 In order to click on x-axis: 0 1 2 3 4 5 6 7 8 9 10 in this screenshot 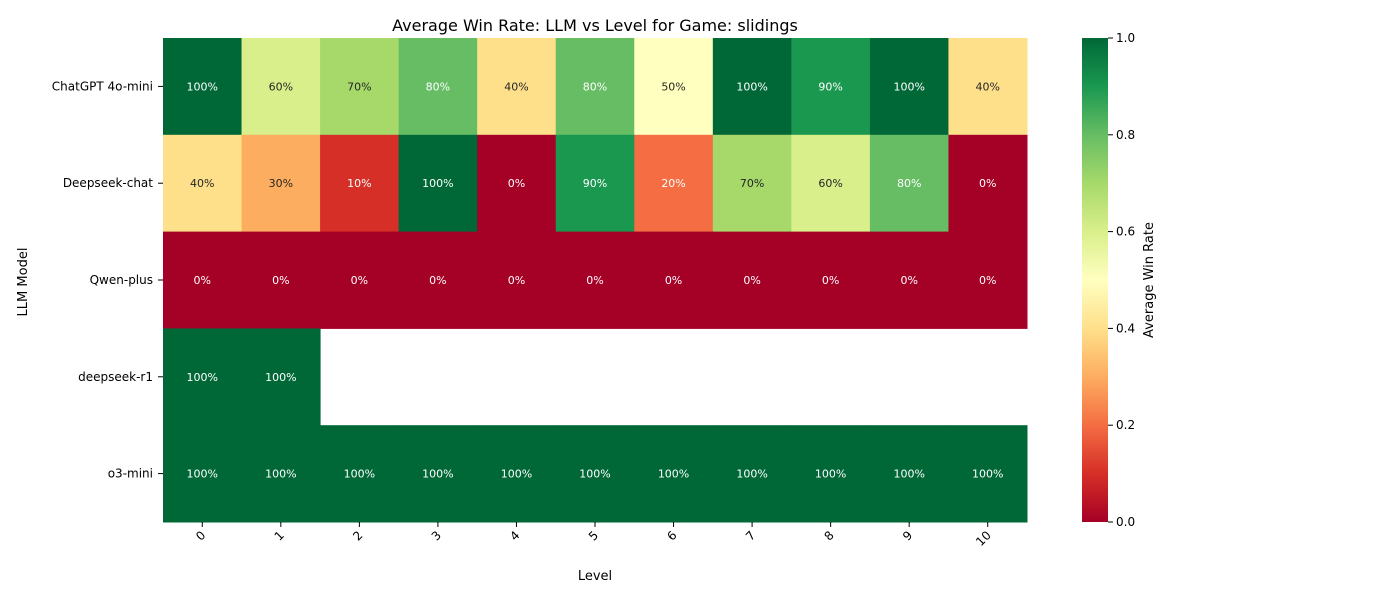, I will do `click(593, 535)`.